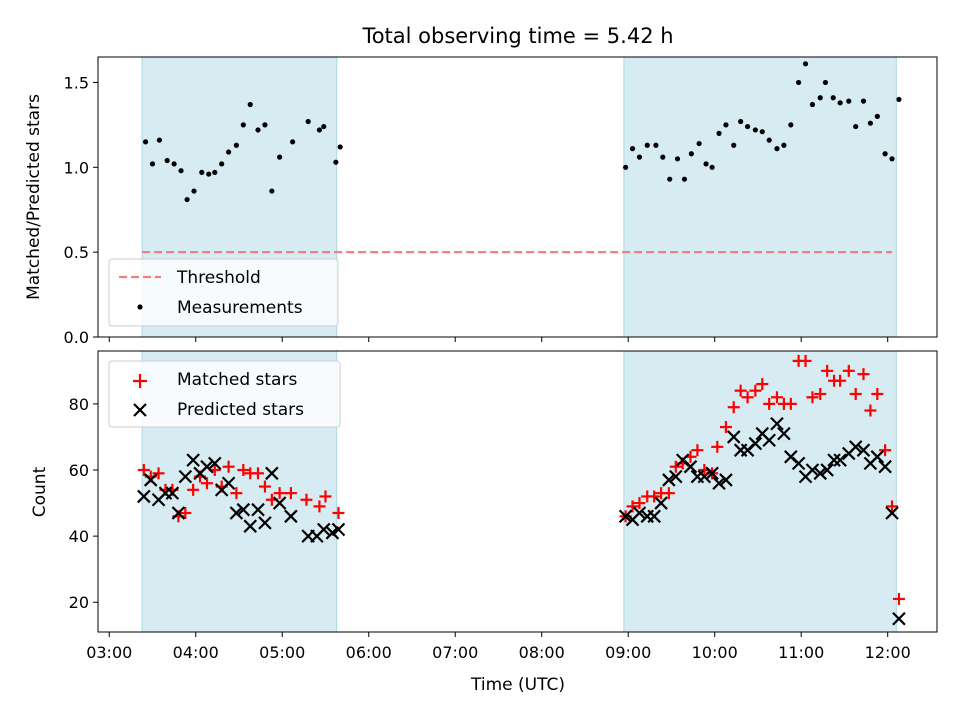 The height and width of the screenshot is (720, 960). I want to click on top-legend-box, so click(223, 292).